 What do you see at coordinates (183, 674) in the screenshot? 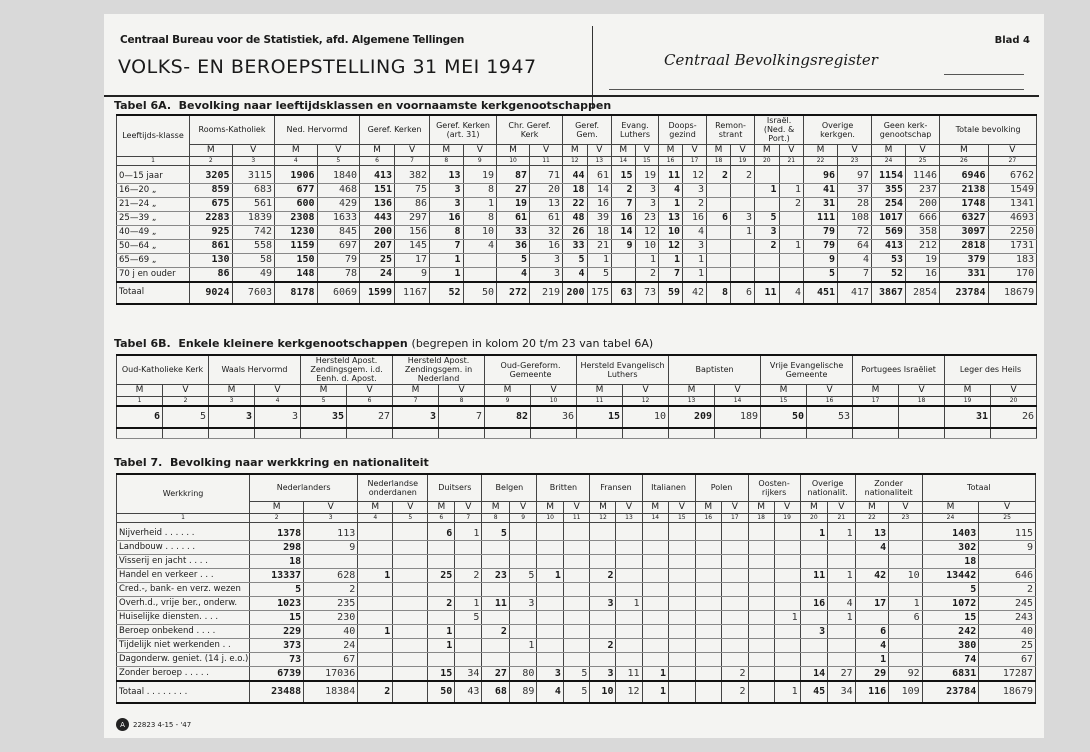
I see `row-label: Zonder beroep . . . . .` at bounding box center [183, 674].